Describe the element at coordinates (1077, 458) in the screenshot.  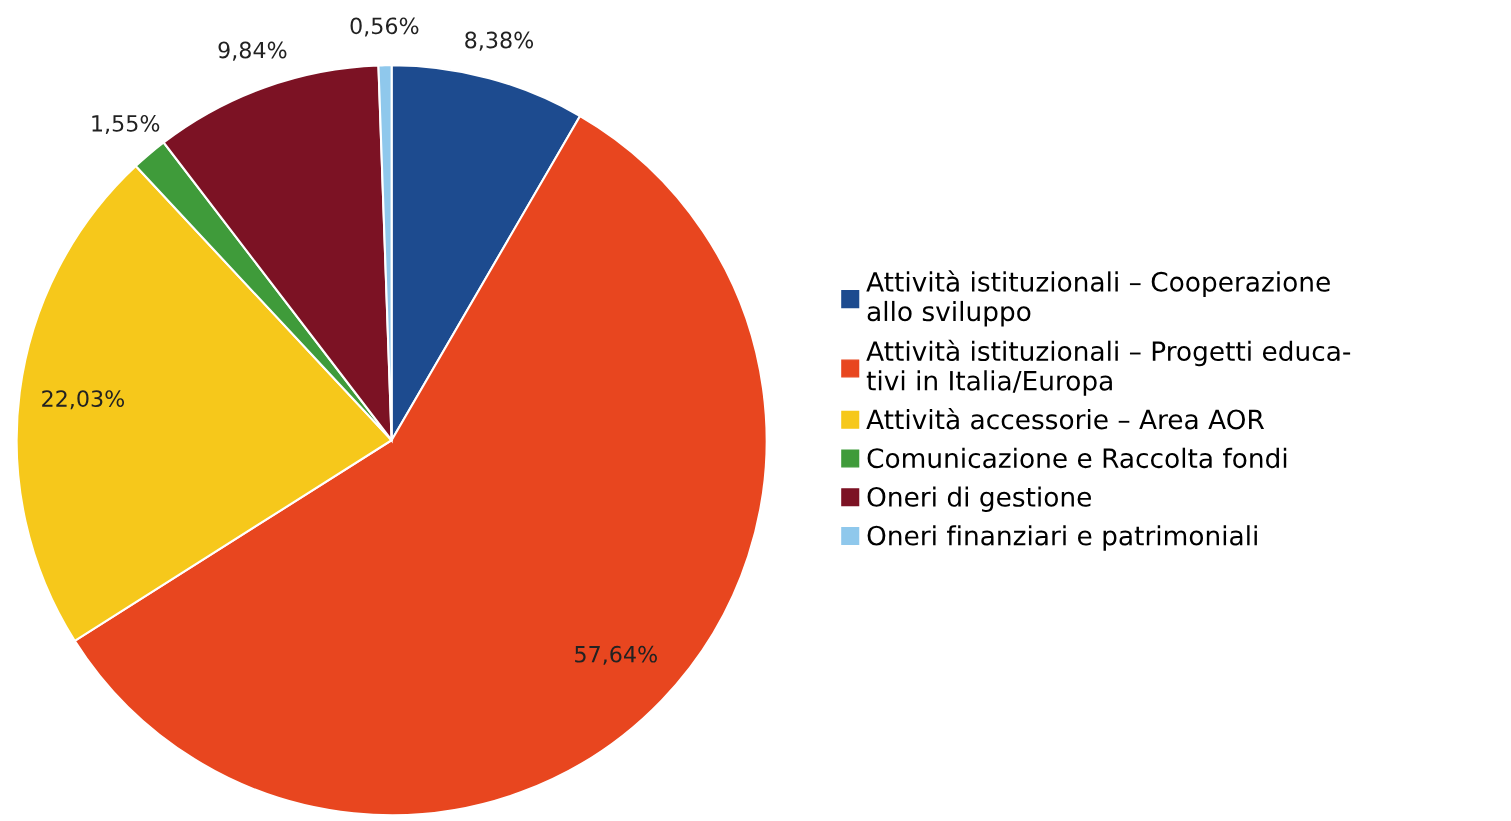
I see `legend-label: Comunicazione e Raccolta fondi` at that location.